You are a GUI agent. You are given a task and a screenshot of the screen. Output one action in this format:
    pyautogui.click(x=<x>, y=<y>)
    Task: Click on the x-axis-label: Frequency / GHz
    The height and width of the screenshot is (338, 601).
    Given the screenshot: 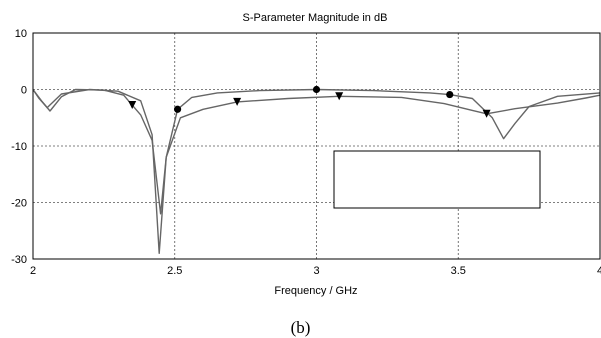 What is the action you would take?
    pyautogui.click(x=315, y=291)
    